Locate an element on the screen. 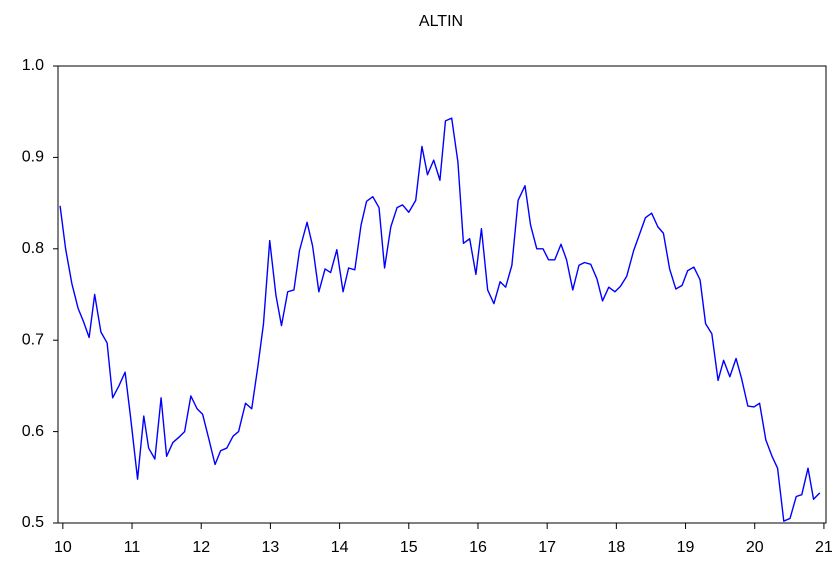 Image resolution: width=837 pixels, height=570 pixels. y-tick-label: 0.9 is located at coordinates (33, 157).